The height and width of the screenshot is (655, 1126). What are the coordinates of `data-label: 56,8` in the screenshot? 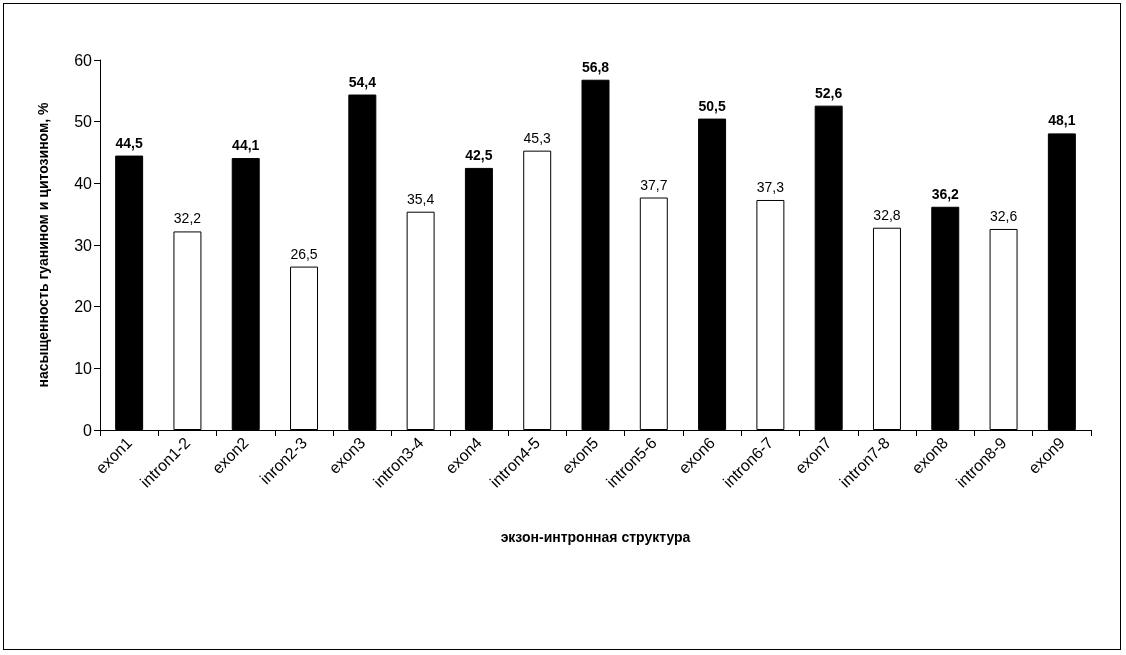 It's located at (595, 66).